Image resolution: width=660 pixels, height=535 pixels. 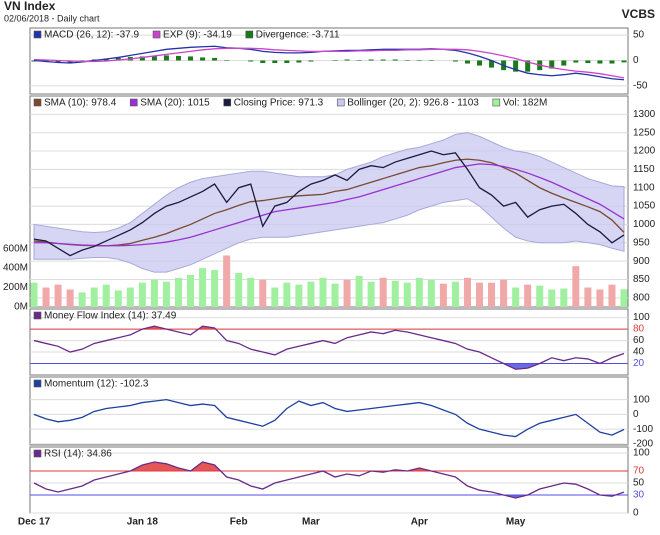 What do you see at coordinates (641, 279) in the screenshot?
I see `y-tick-label: 850` at bounding box center [641, 279].